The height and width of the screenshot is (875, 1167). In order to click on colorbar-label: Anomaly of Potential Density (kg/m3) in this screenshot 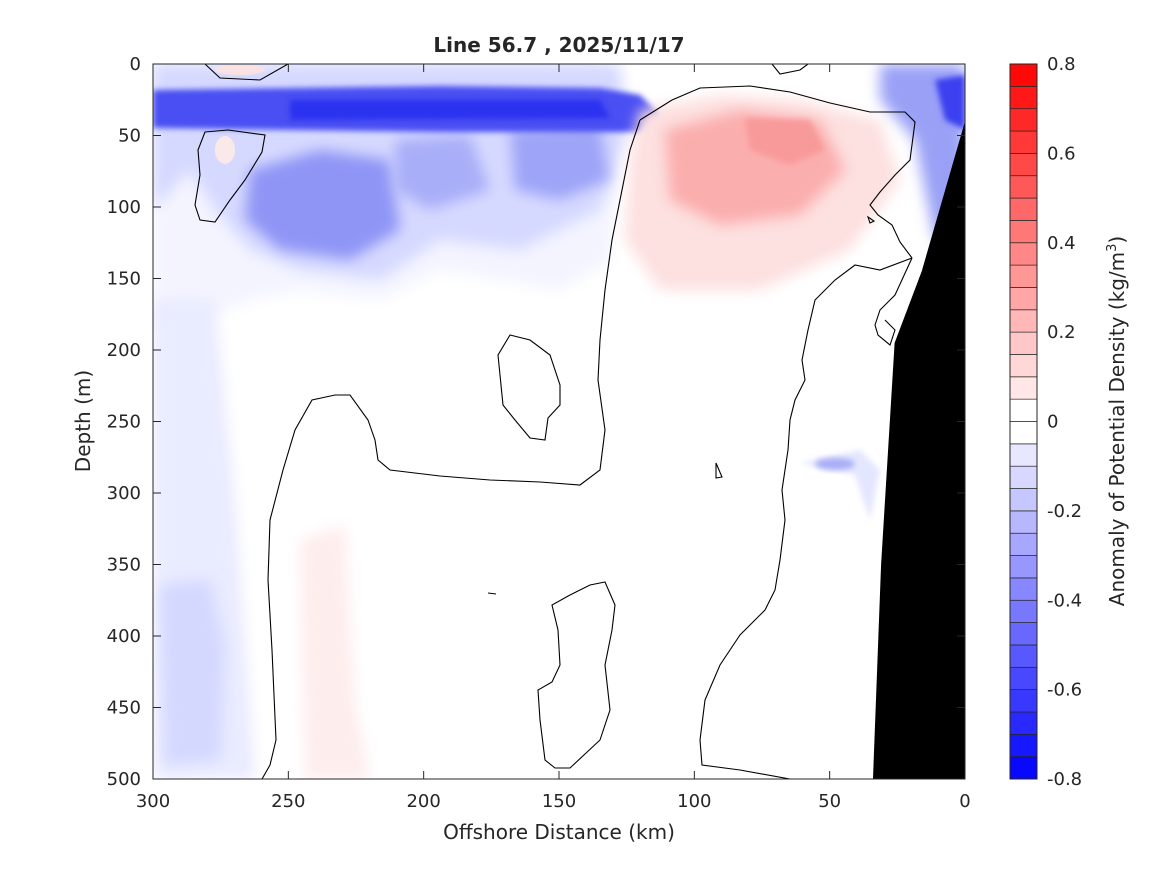, I will do `click(1117, 421)`.